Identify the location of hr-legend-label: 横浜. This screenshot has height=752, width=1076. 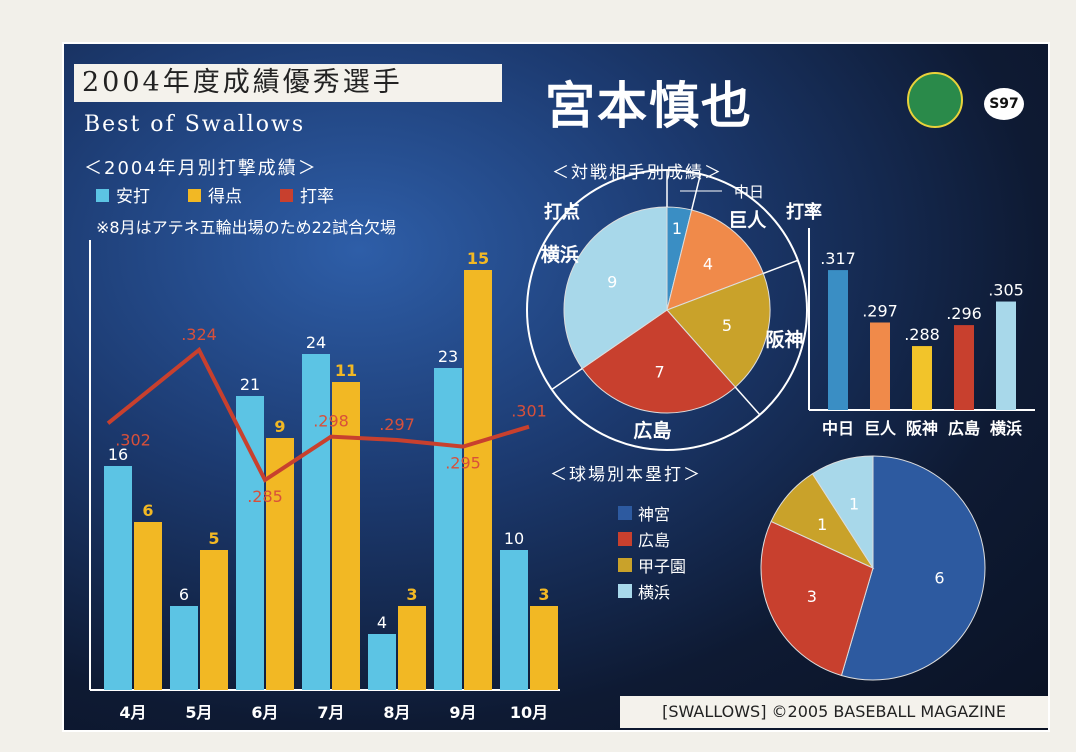
(654, 592).